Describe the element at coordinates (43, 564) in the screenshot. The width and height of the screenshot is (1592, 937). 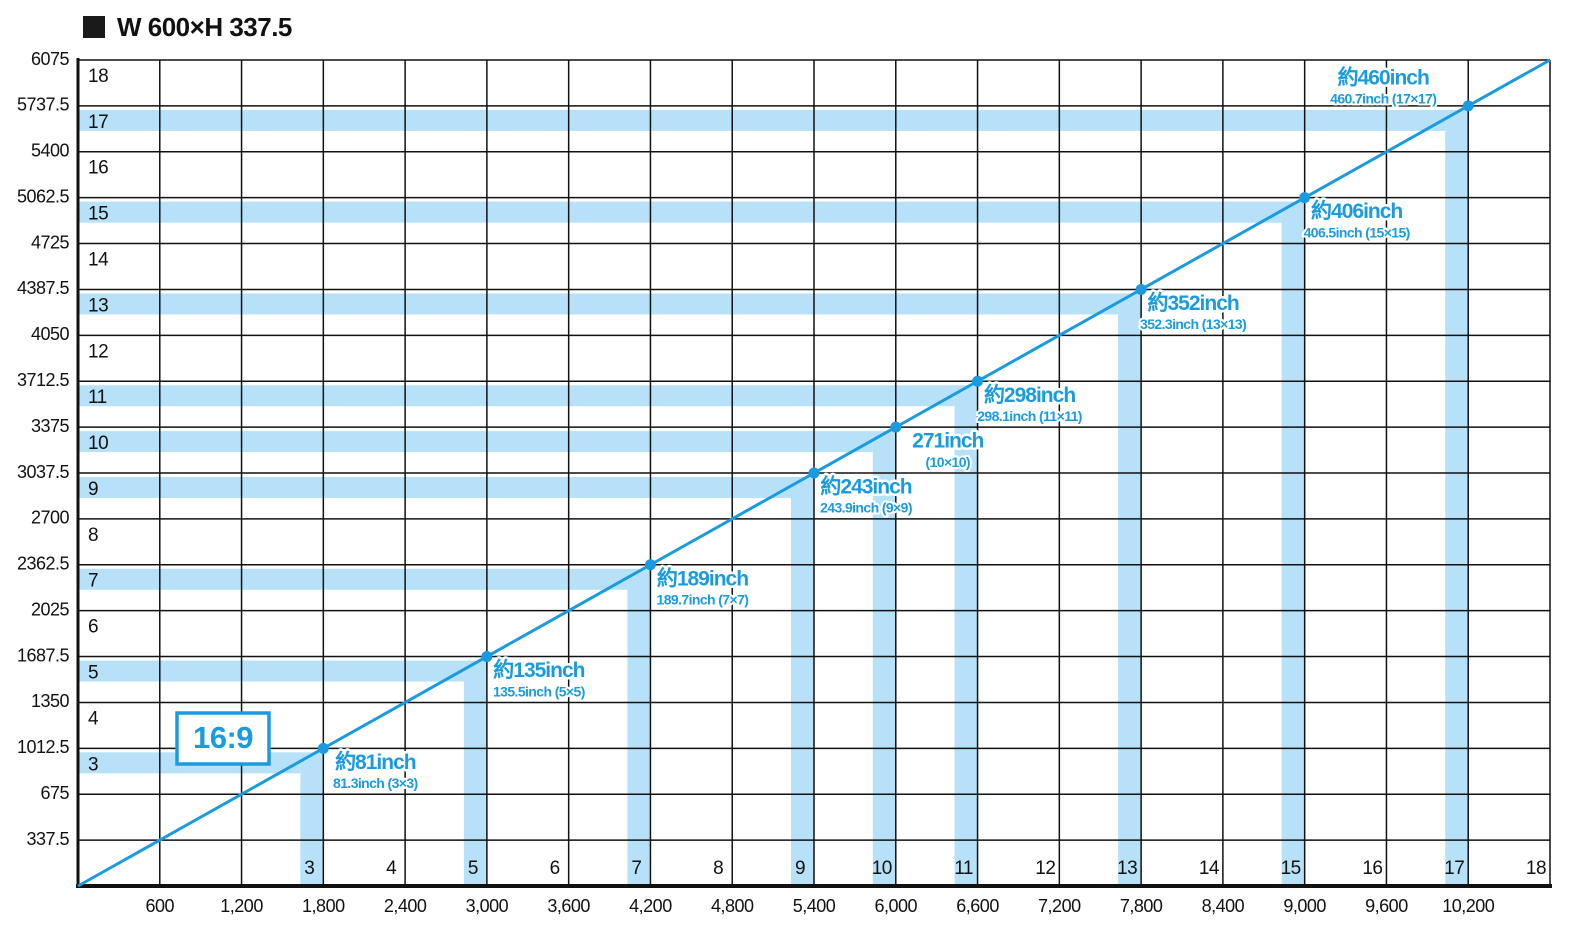
I see `y-tick-label: 2362.5` at that location.